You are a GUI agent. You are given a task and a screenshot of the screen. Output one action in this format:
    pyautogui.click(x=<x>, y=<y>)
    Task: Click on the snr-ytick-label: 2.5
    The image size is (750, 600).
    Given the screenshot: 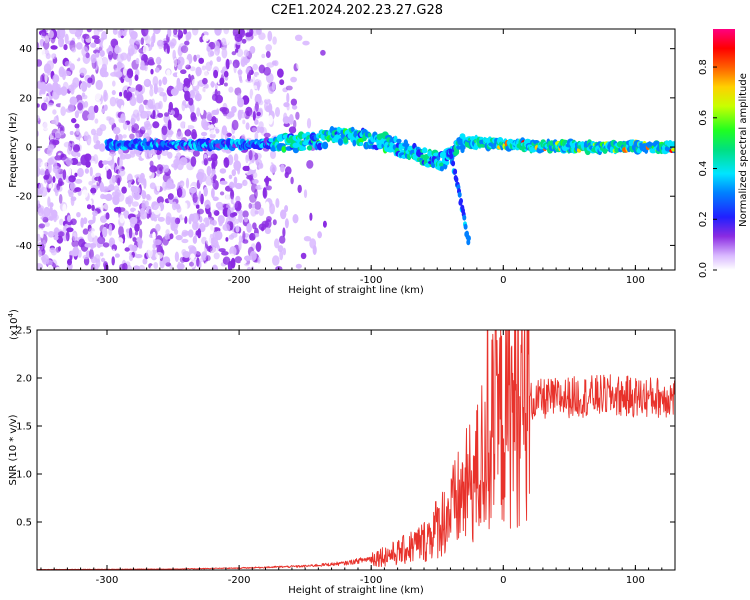 What is the action you would take?
    pyautogui.click(x=24, y=331)
    